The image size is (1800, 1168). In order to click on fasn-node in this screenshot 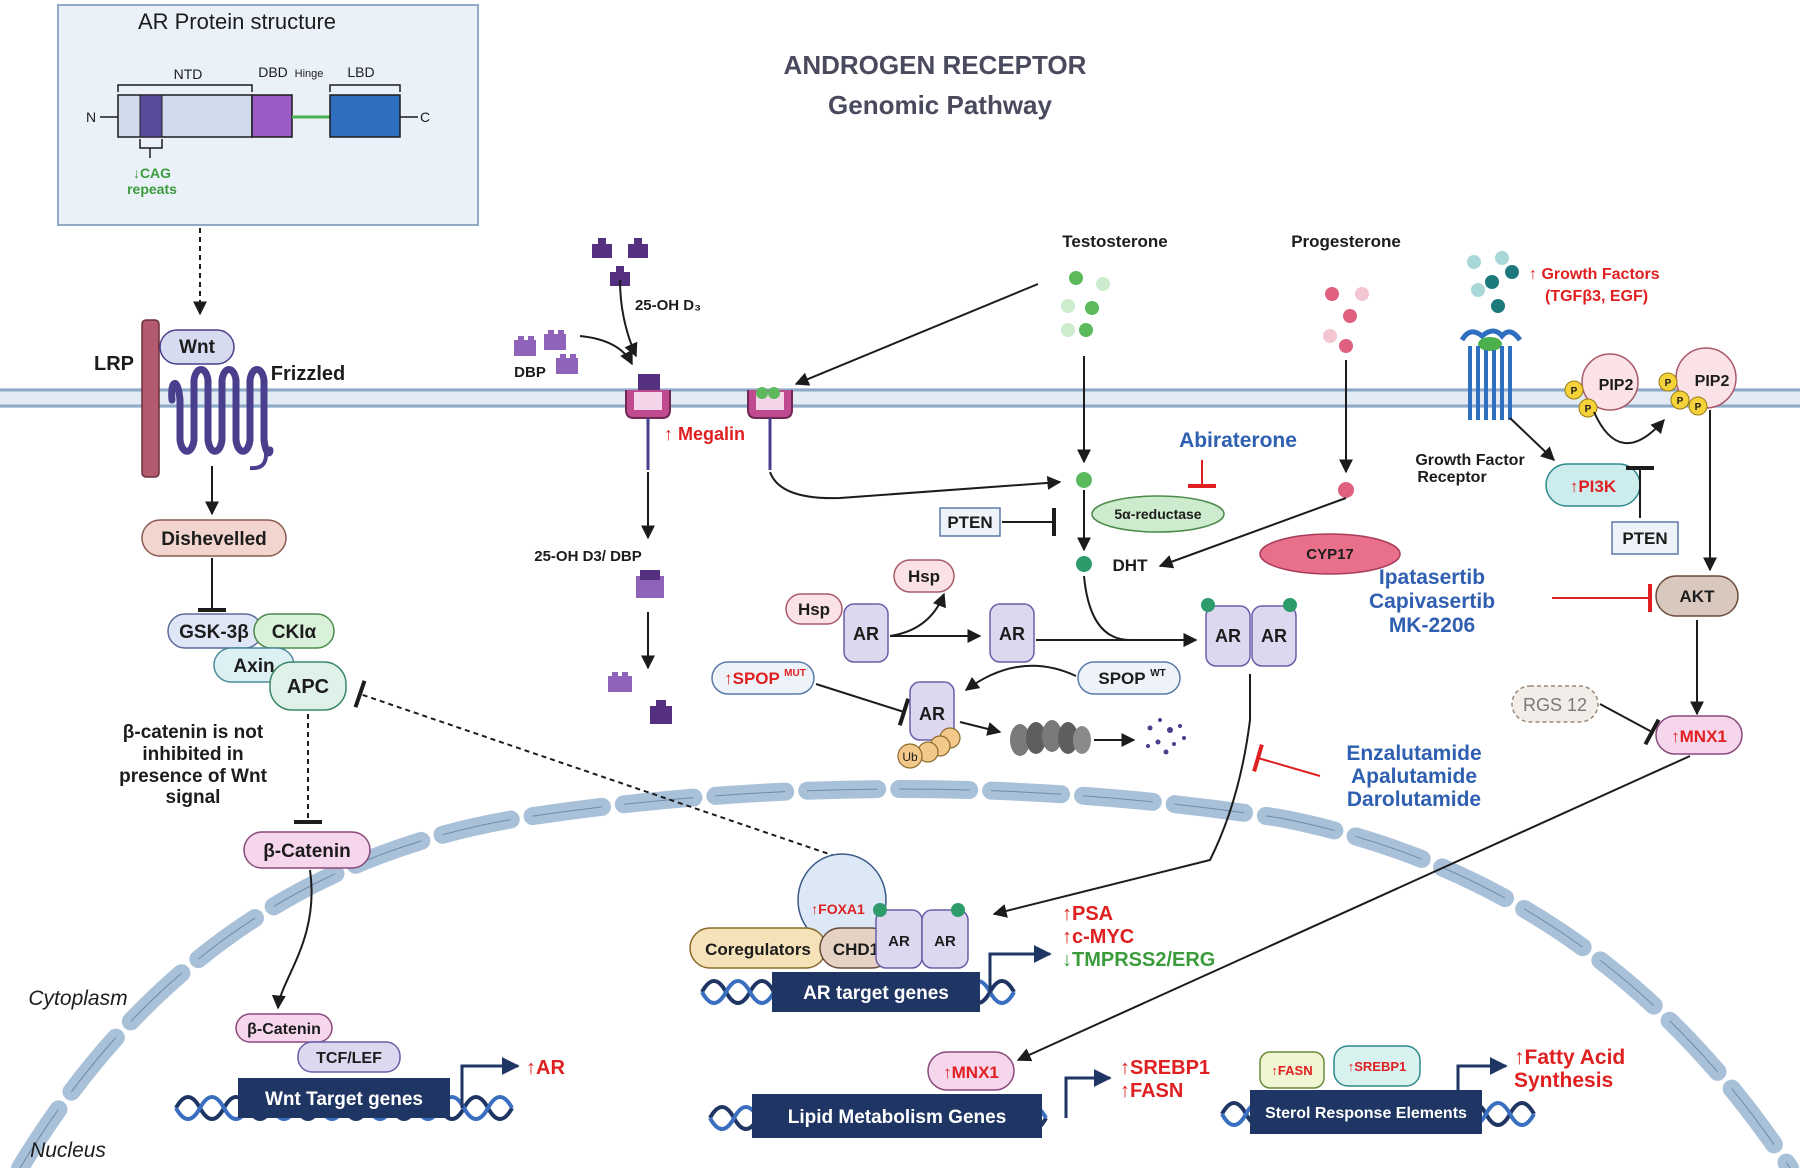, I will do `click(1292, 1070)`.